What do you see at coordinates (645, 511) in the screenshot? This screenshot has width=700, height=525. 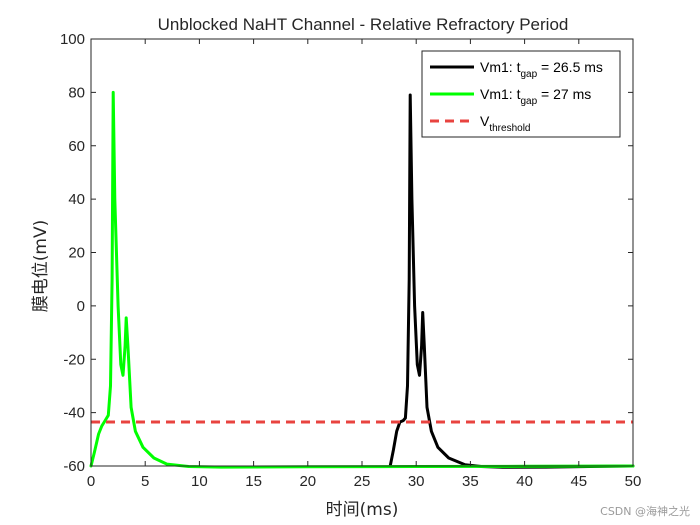 I see `watermark: CSDN @海神之光` at bounding box center [645, 511].